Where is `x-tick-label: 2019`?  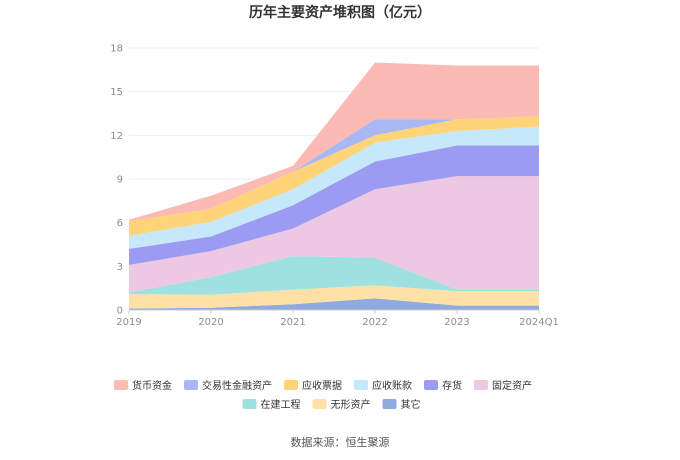
x-tick-label: 2019 is located at coordinates (128, 322).